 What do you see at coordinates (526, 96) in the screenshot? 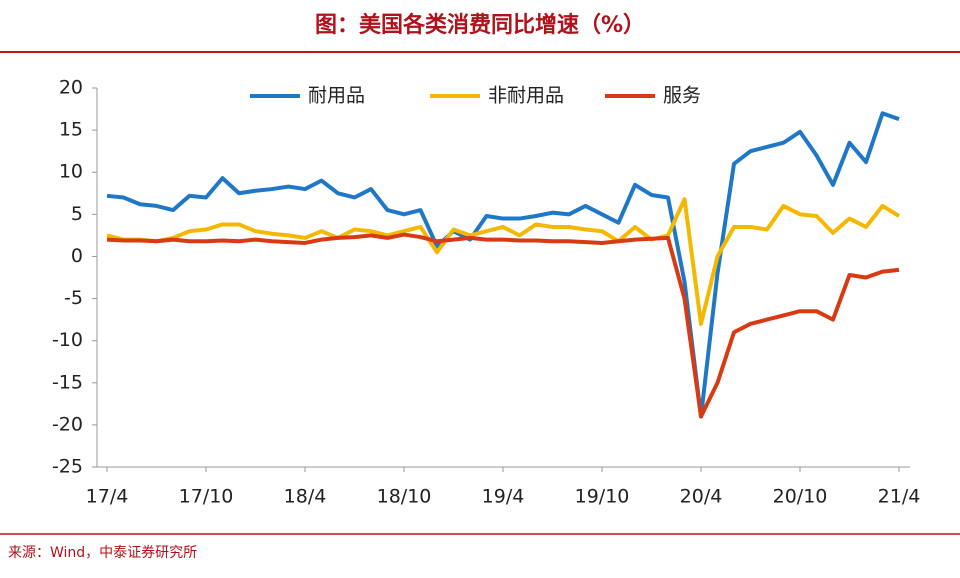
I see `legend-label: 非耐用品` at bounding box center [526, 96].